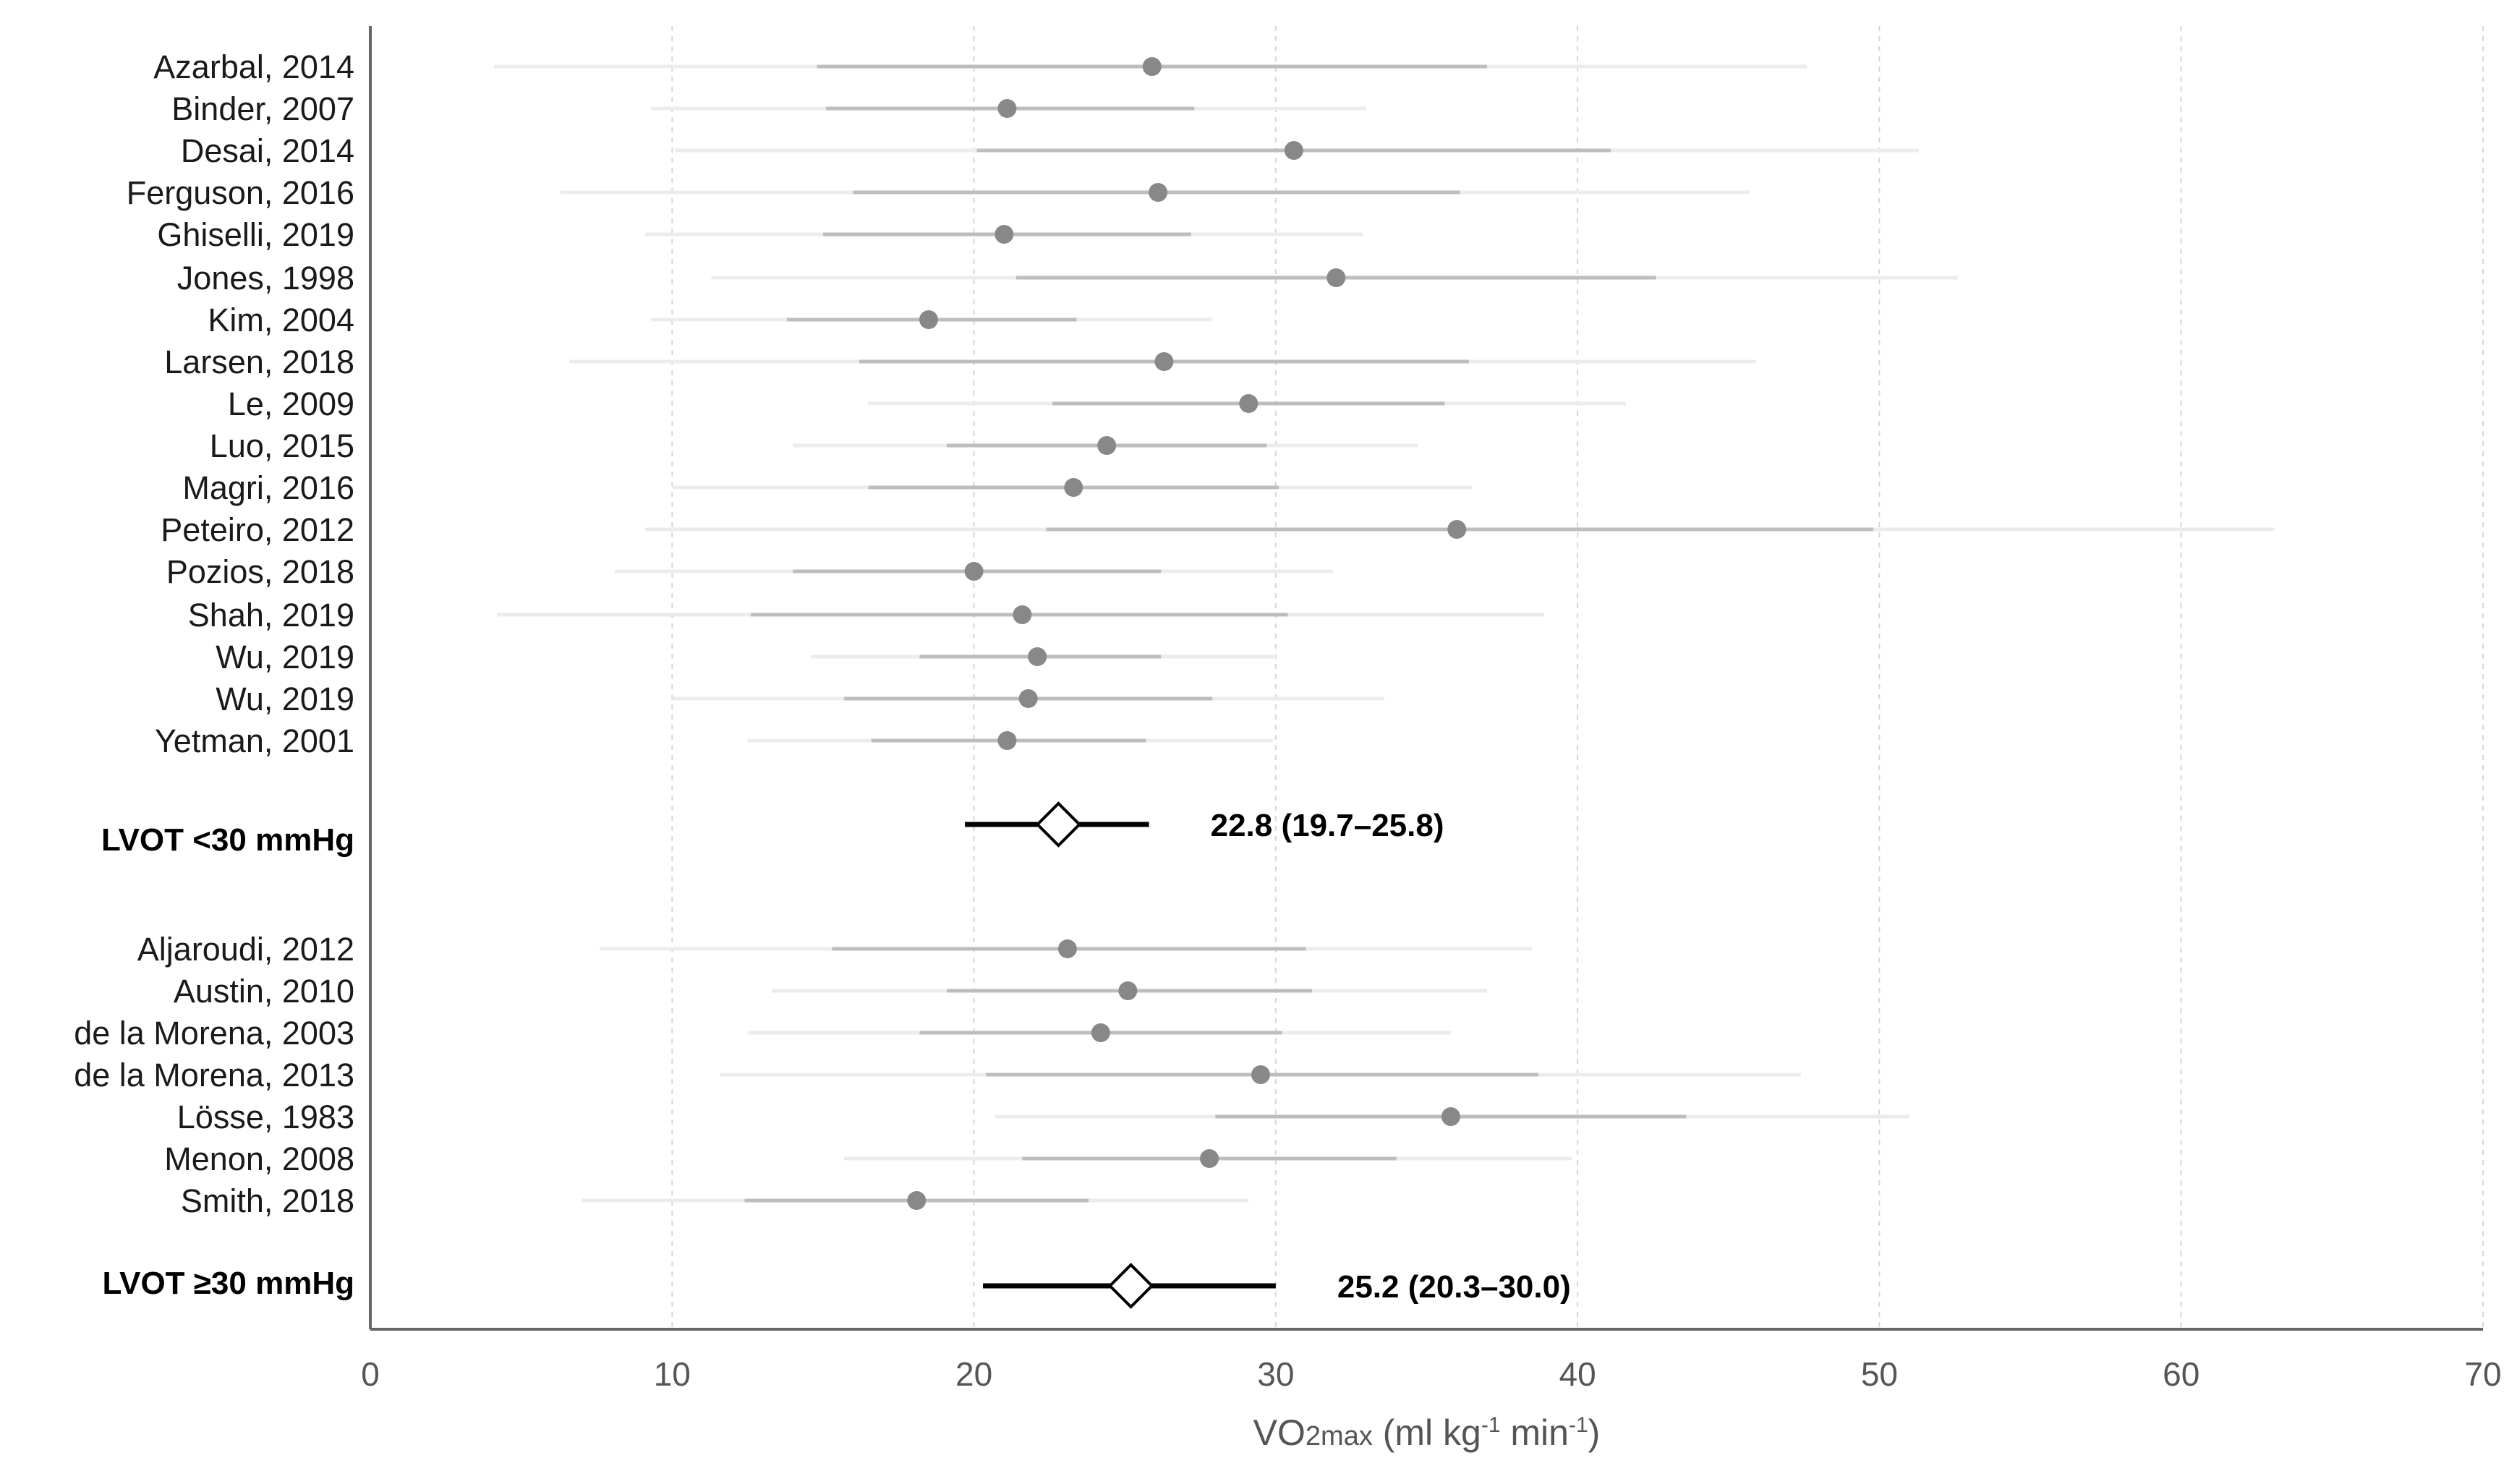  What do you see at coordinates (262, 109) in the screenshot?
I see `study-label: Binder, 2007` at bounding box center [262, 109].